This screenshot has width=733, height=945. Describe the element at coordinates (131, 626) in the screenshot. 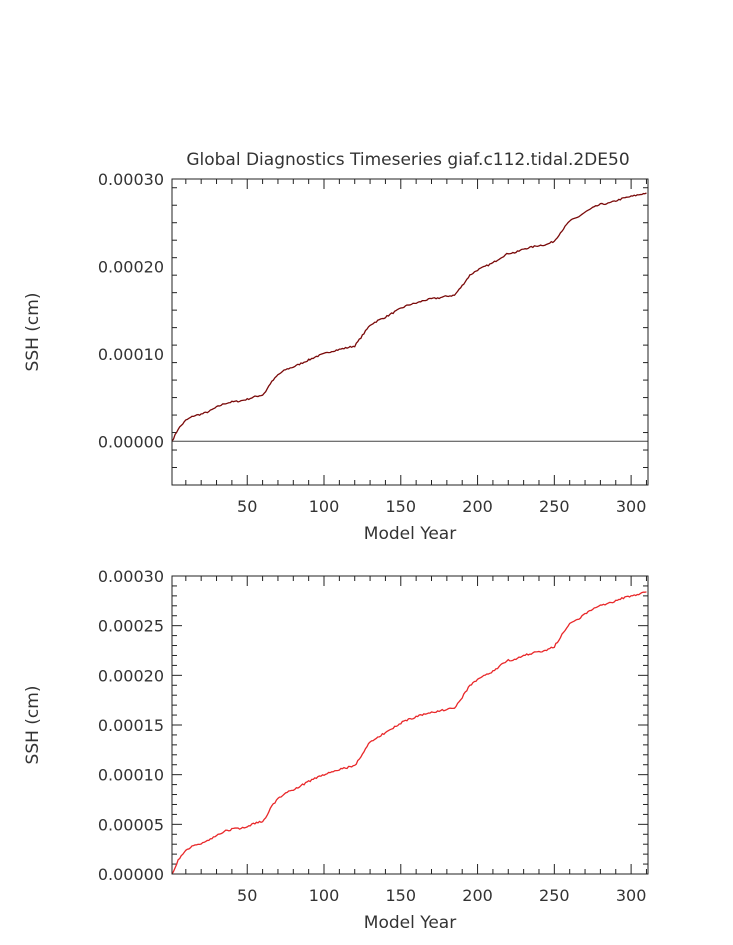

I see `y-tick-label: 0.00025` at that location.